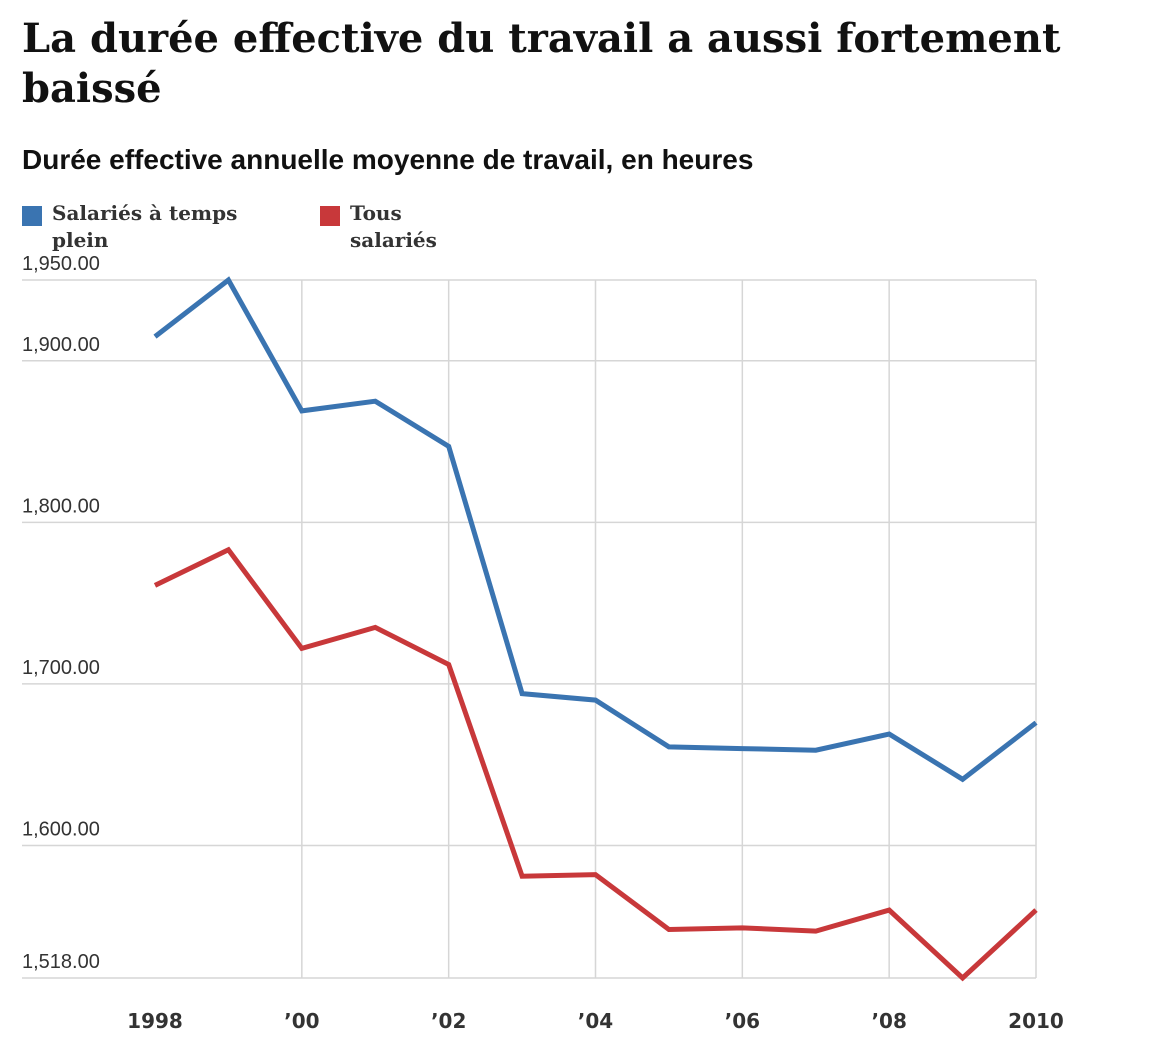  Describe the element at coordinates (61, 962) in the screenshot. I see `y-tick-label: 1,518.00` at that location.